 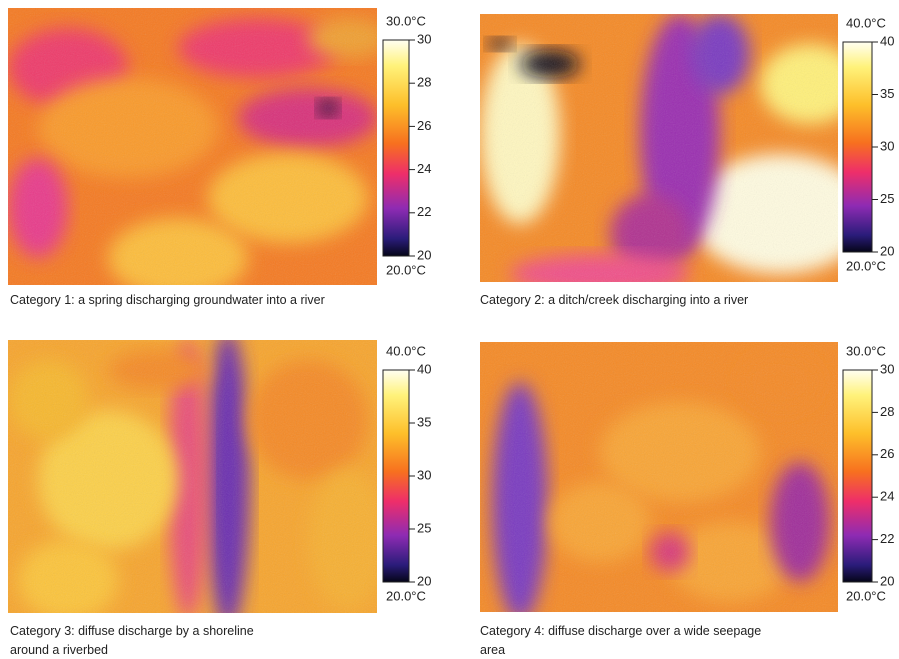 What do you see at coordinates (59, 650) in the screenshot?
I see `caption-line: around a riverbed` at bounding box center [59, 650].